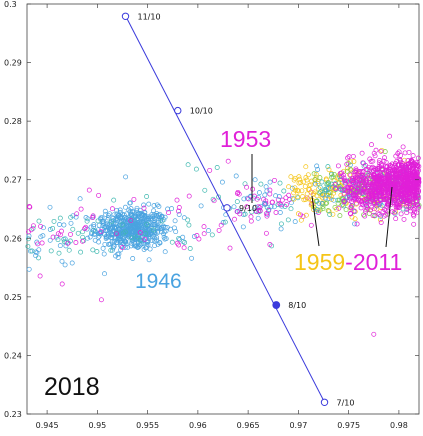 The image size is (423, 436). Describe the element at coordinates (248, 425) in the screenshot. I see `x-tick-label: 0.965` at that location.